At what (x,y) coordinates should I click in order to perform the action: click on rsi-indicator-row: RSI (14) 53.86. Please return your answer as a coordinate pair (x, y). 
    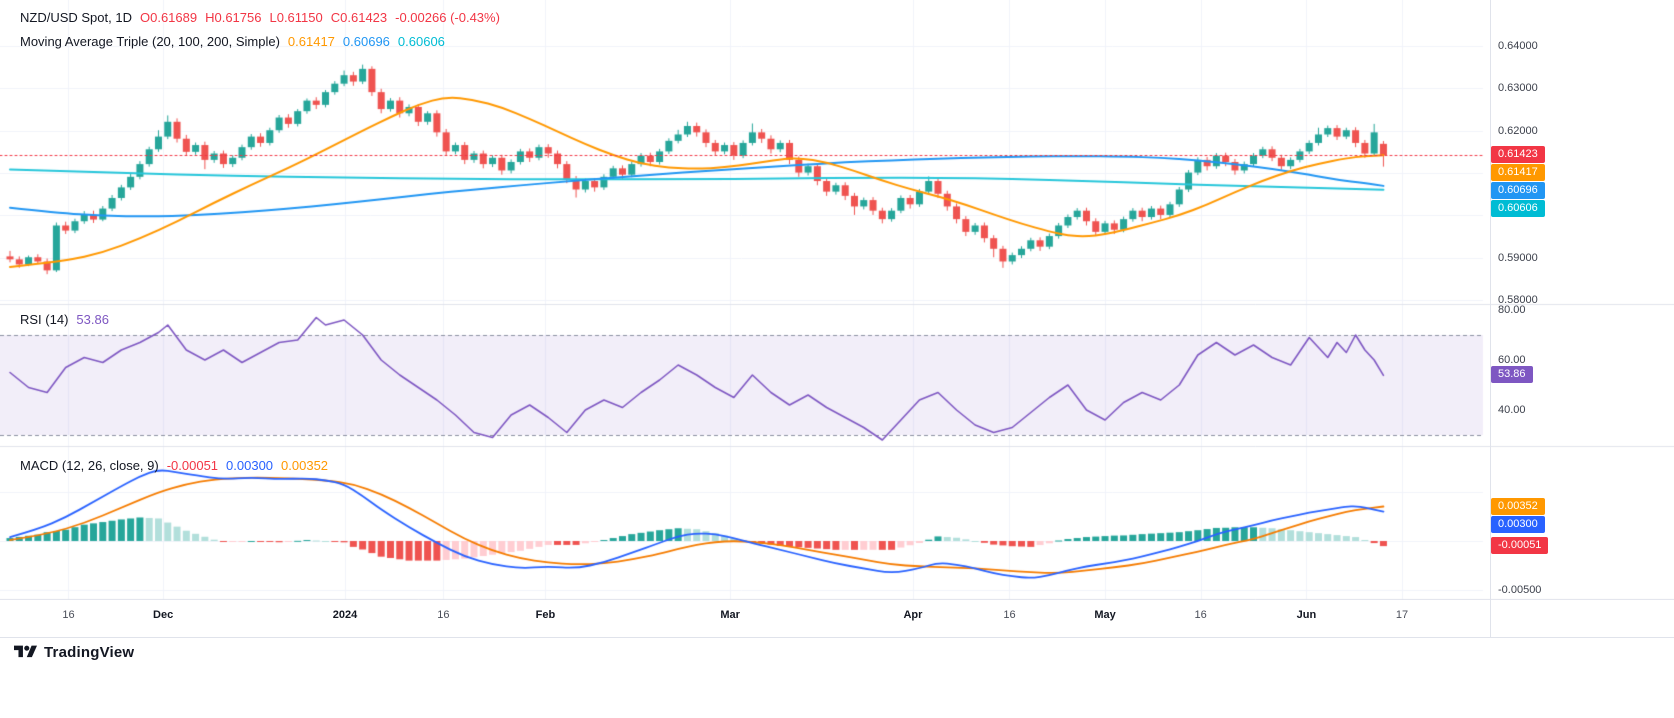
    Looking at the image, I should click on (64, 324).